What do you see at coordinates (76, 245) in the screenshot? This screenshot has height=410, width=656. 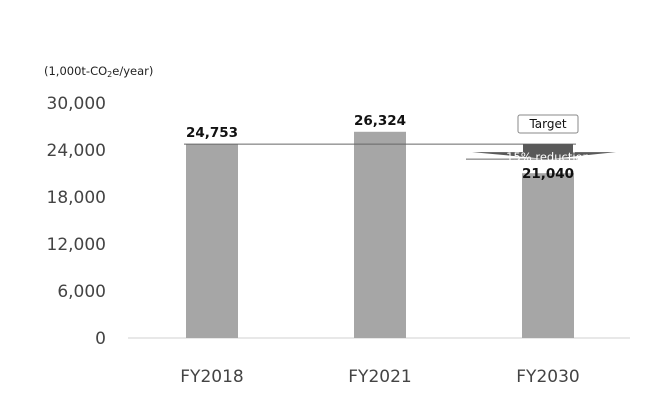 I see `y-tick-label: 12,000` at bounding box center [76, 245].